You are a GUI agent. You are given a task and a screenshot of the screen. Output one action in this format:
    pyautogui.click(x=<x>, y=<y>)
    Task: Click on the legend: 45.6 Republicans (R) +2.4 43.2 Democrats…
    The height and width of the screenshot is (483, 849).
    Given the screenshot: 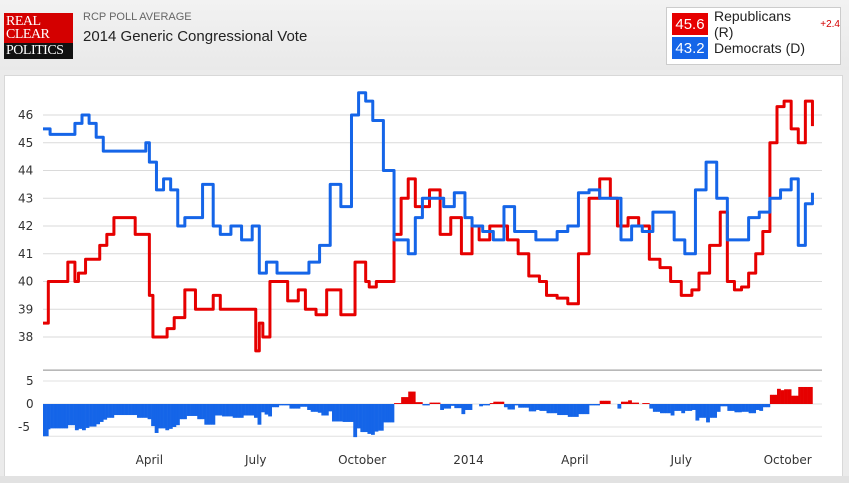 What is the action you would take?
    pyautogui.click(x=753, y=36)
    